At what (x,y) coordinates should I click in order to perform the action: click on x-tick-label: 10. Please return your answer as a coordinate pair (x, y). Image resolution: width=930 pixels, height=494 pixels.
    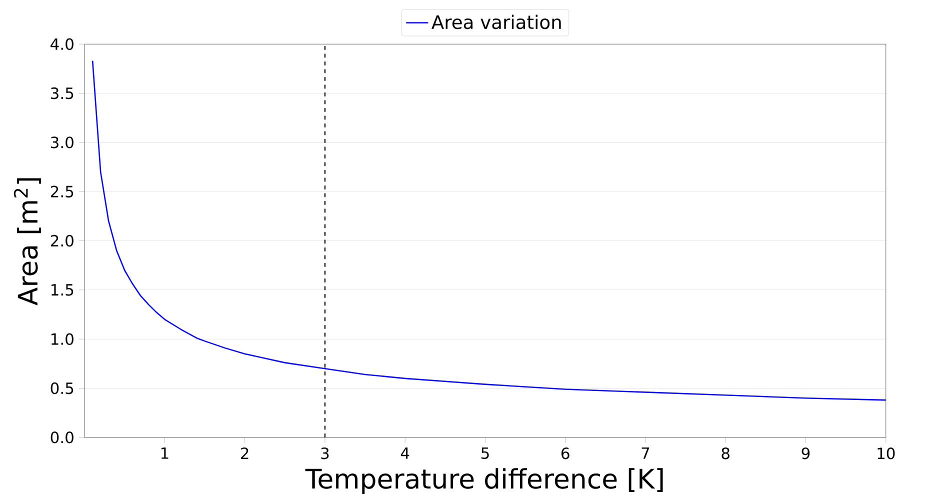
    Looking at the image, I should click on (886, 453).